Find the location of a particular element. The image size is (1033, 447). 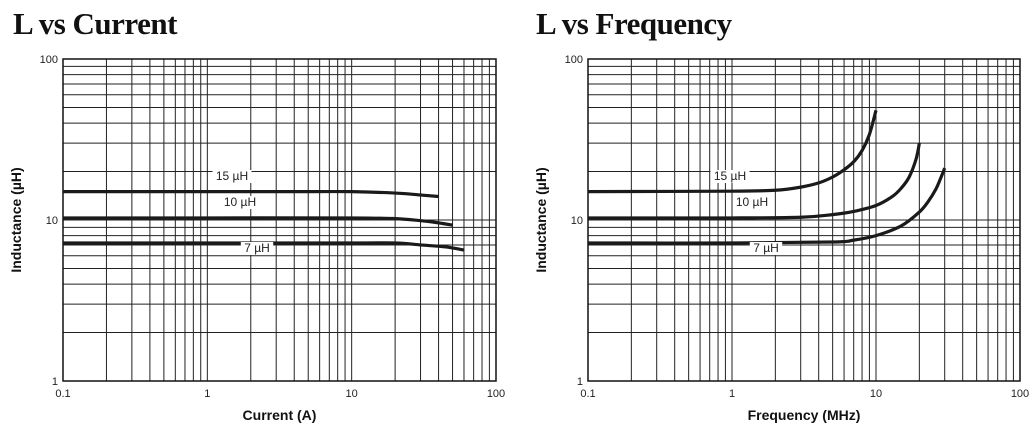

chart-title-current: L vs Current is located at coordinates (95, 23).